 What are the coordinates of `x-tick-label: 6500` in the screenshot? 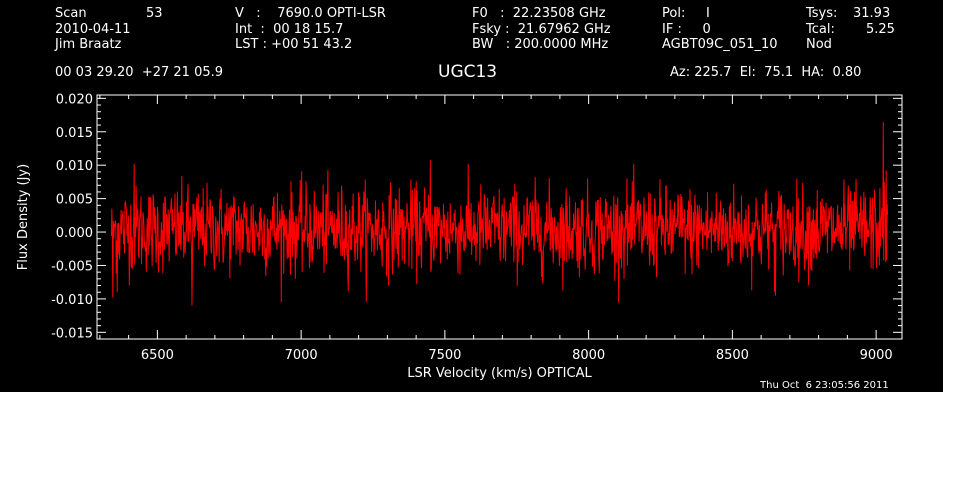 It's located at (157, 355).